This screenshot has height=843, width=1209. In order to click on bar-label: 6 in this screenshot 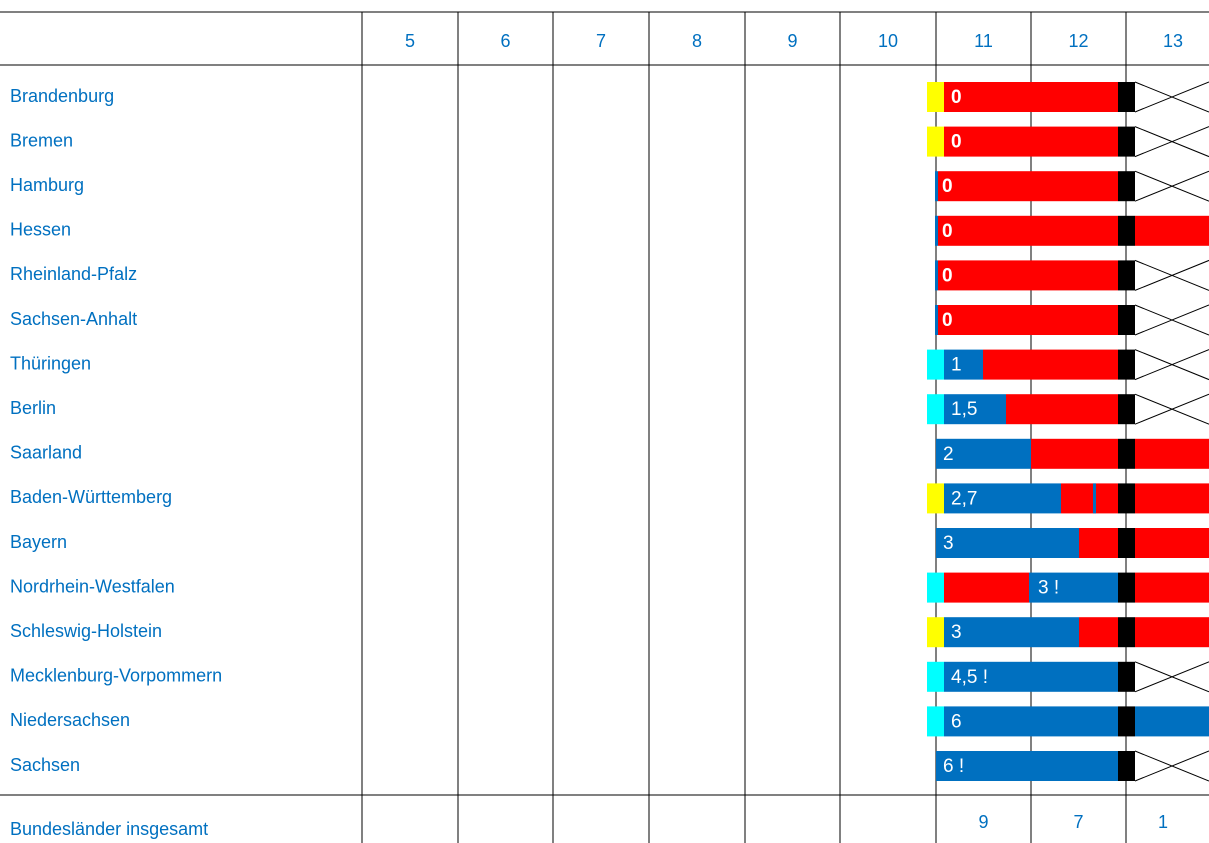, I will do `click(956, 721)`.